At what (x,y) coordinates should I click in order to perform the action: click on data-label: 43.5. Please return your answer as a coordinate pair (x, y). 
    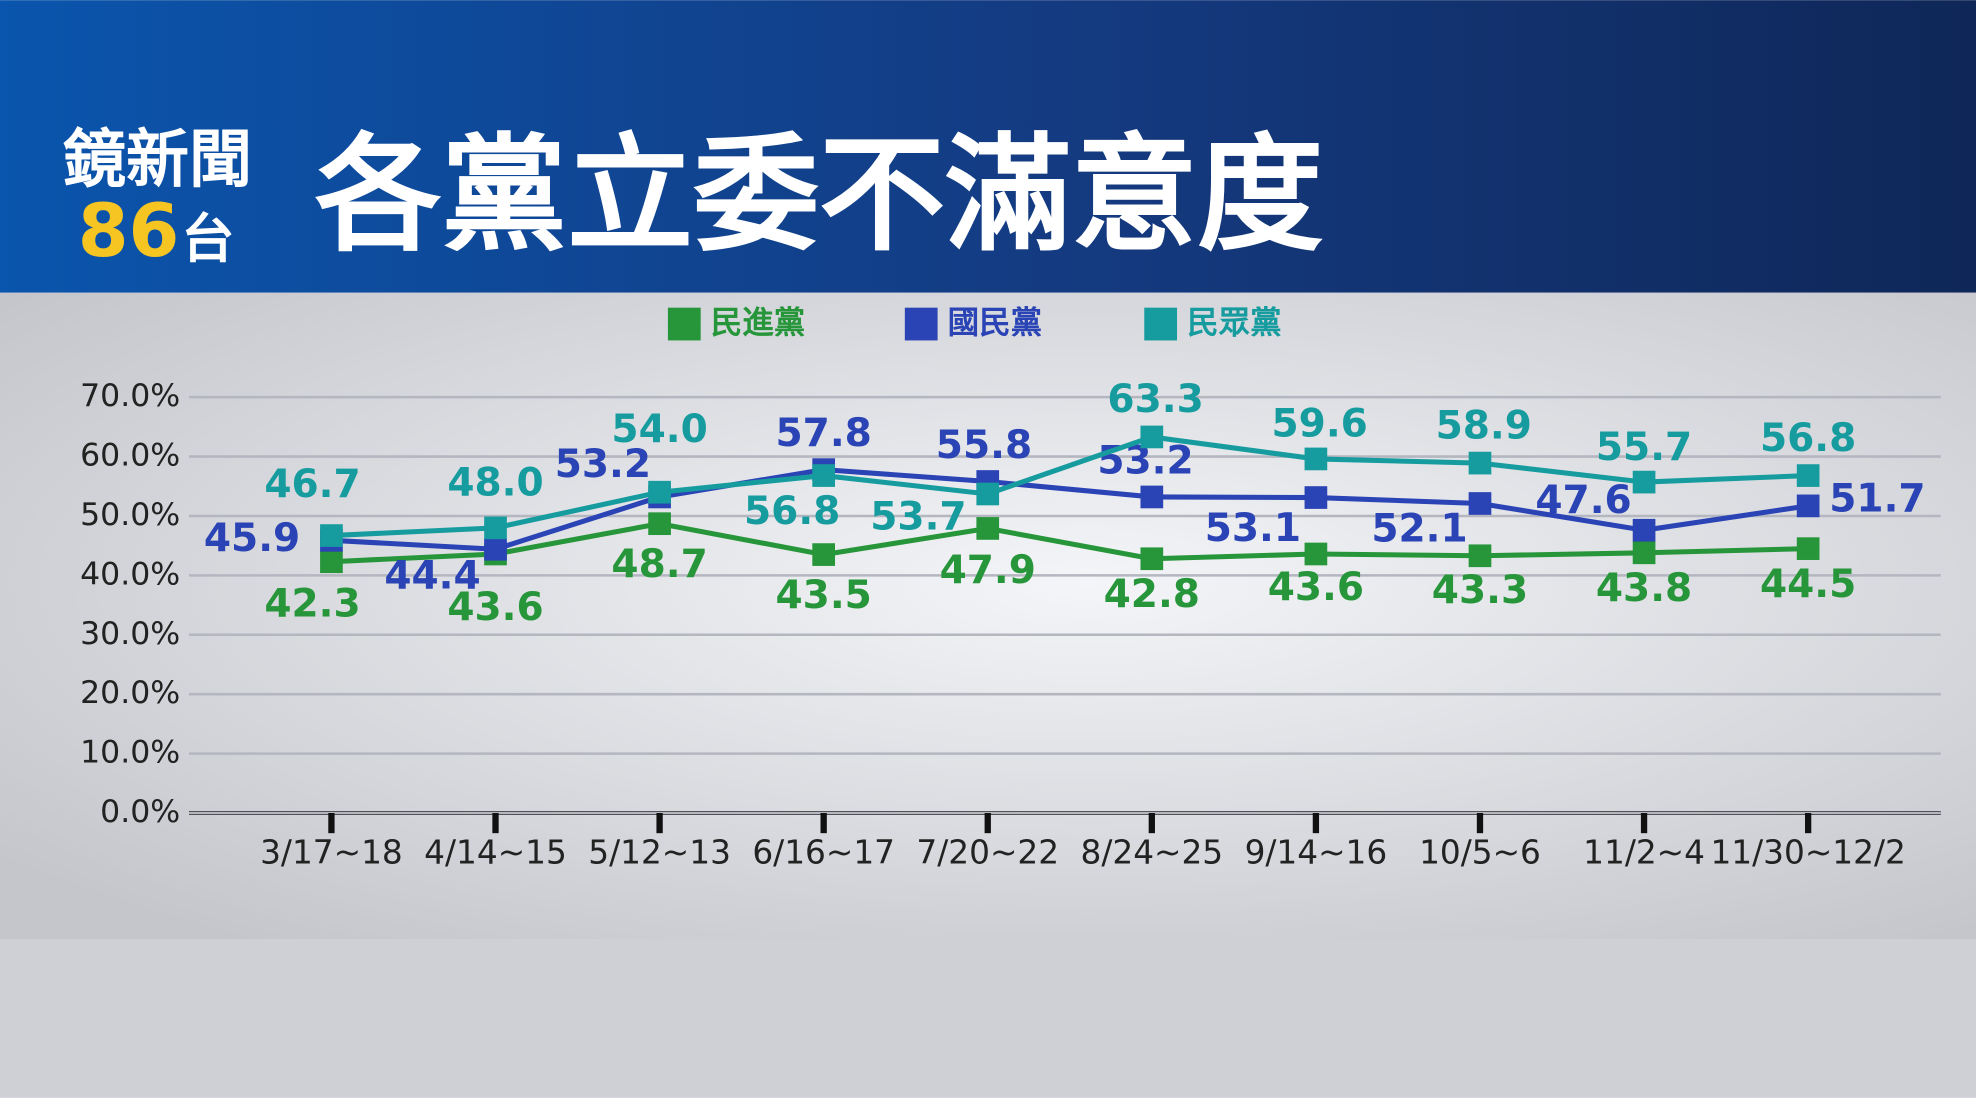
    Looking at the image, I should click on (823, 595).